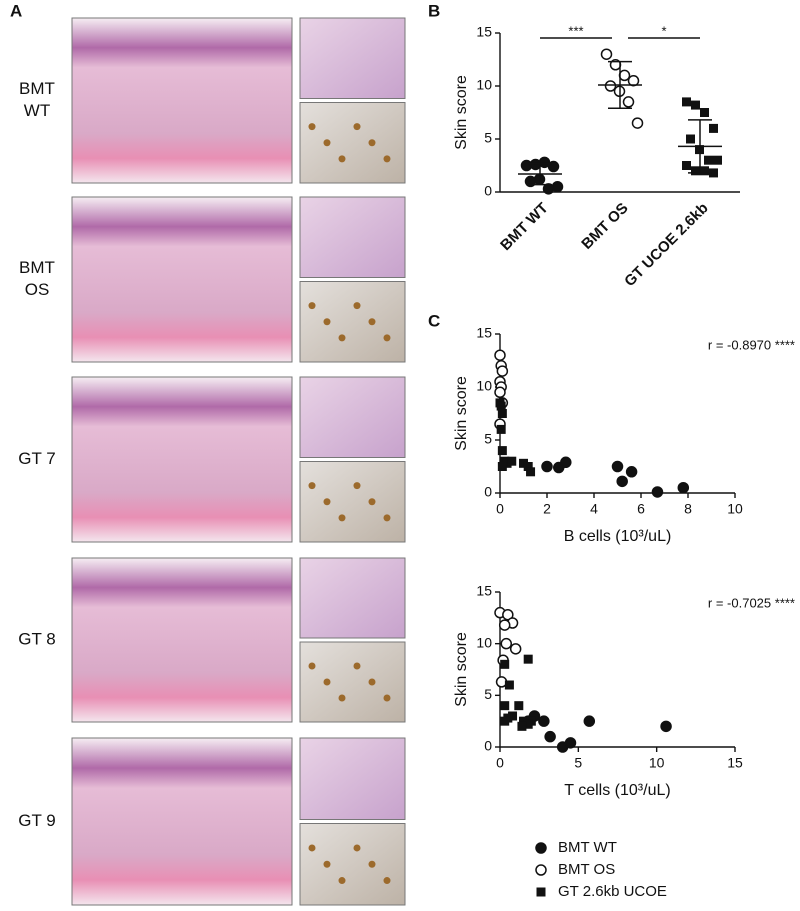  I want to click on row-label: GT 7, so click(36, 458).